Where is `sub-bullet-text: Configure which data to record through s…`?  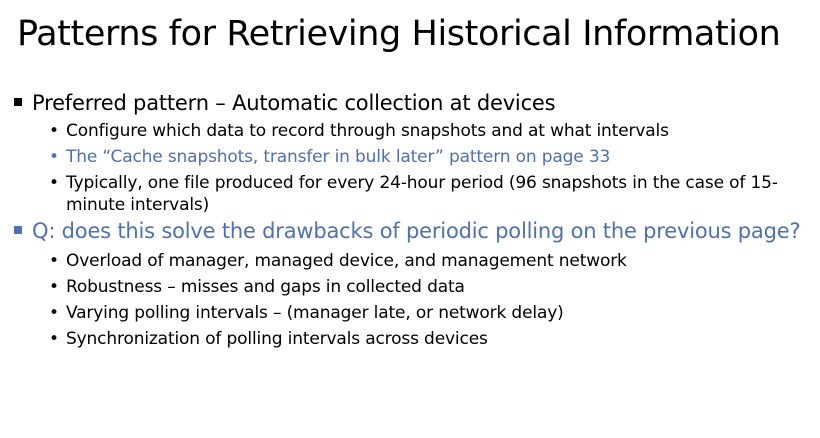 sub-bullet-text: Configure which data to record through s… is located at coordinates (367, 131).